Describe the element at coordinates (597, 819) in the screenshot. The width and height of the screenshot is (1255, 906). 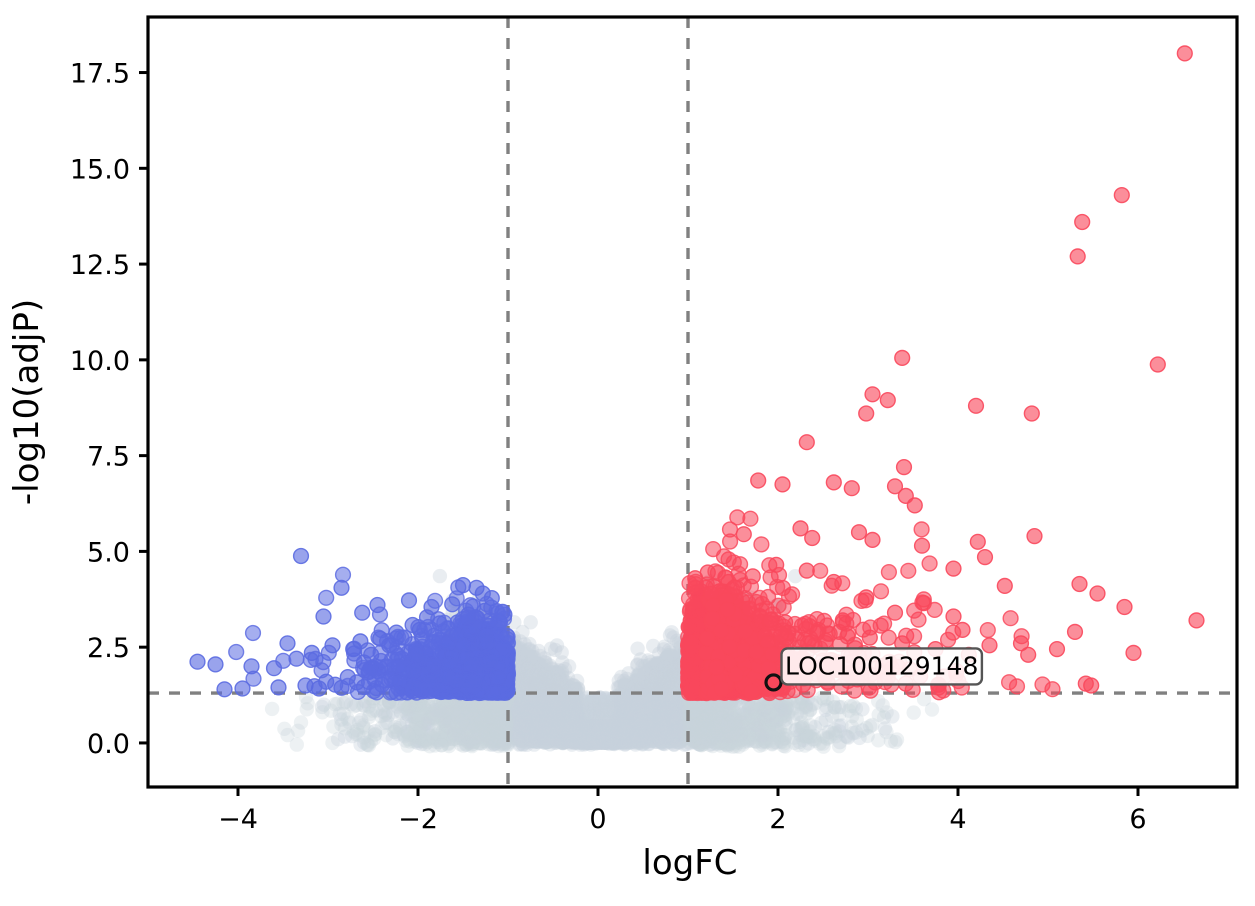
I see `x-tick-label: 0` at that location.